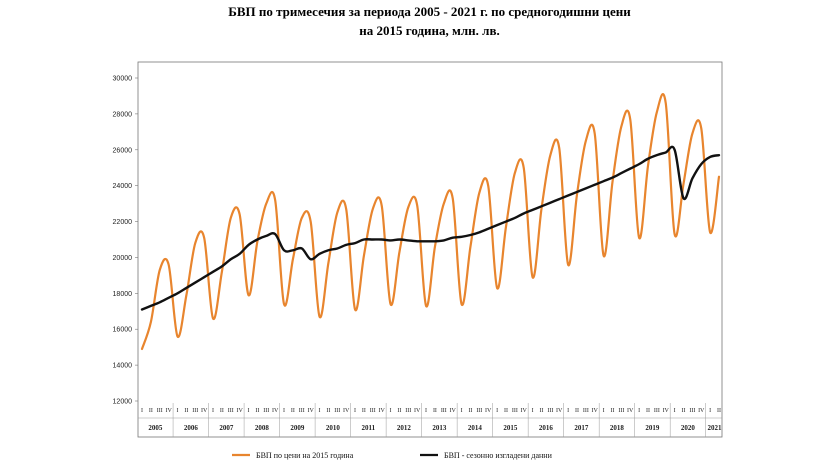 The height and width of the screenshot is (467, 829). Describe the element at coordinates (123, 330) in the screenshot. I see `y-tick-label: 16000` at that location.